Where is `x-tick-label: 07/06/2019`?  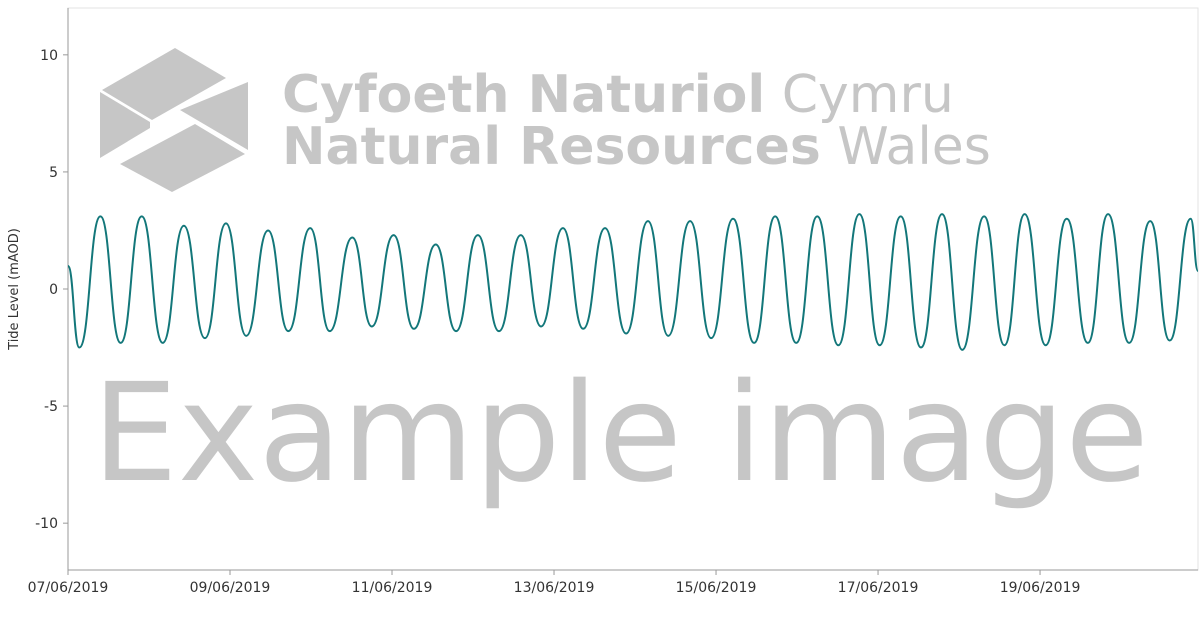
x-tick-label: 07/06/2019 is located at coordinates (68, 588).